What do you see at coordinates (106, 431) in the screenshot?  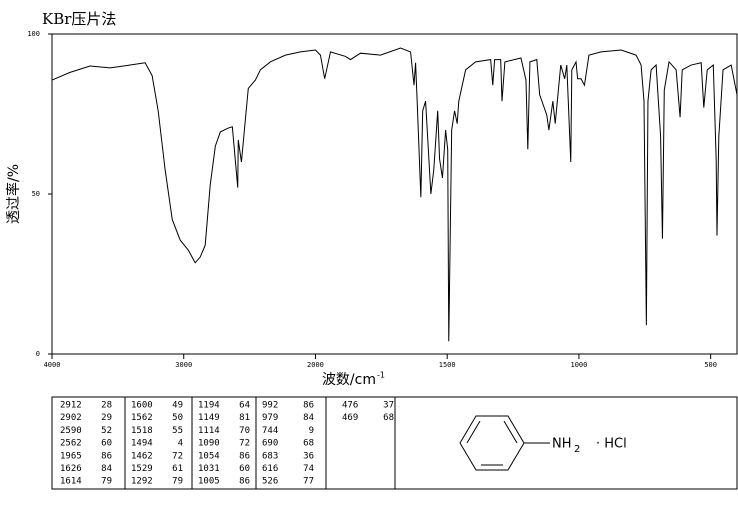 I see `peak-transmittance: 52` at bounding box center [106, 431].